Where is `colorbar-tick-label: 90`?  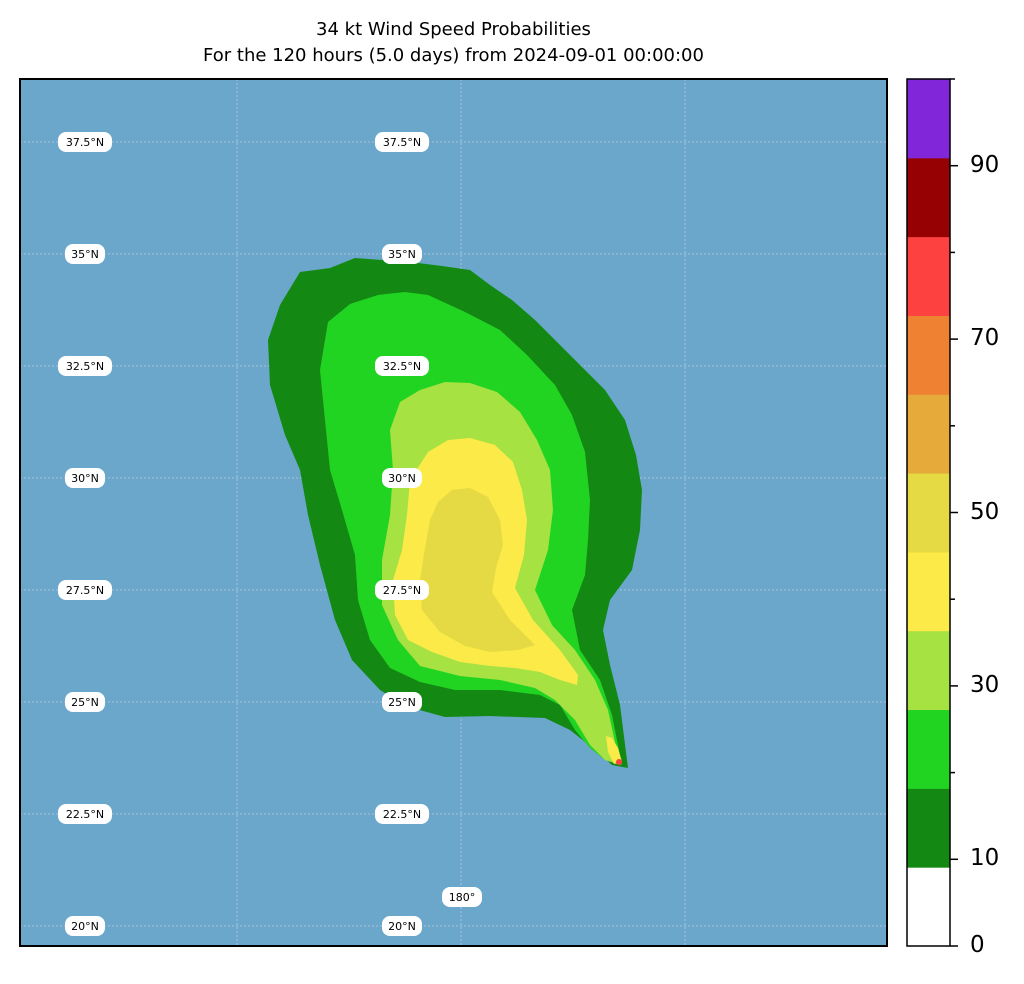
colorbar-tick-label: 90 is located at coordinates (985, 164).